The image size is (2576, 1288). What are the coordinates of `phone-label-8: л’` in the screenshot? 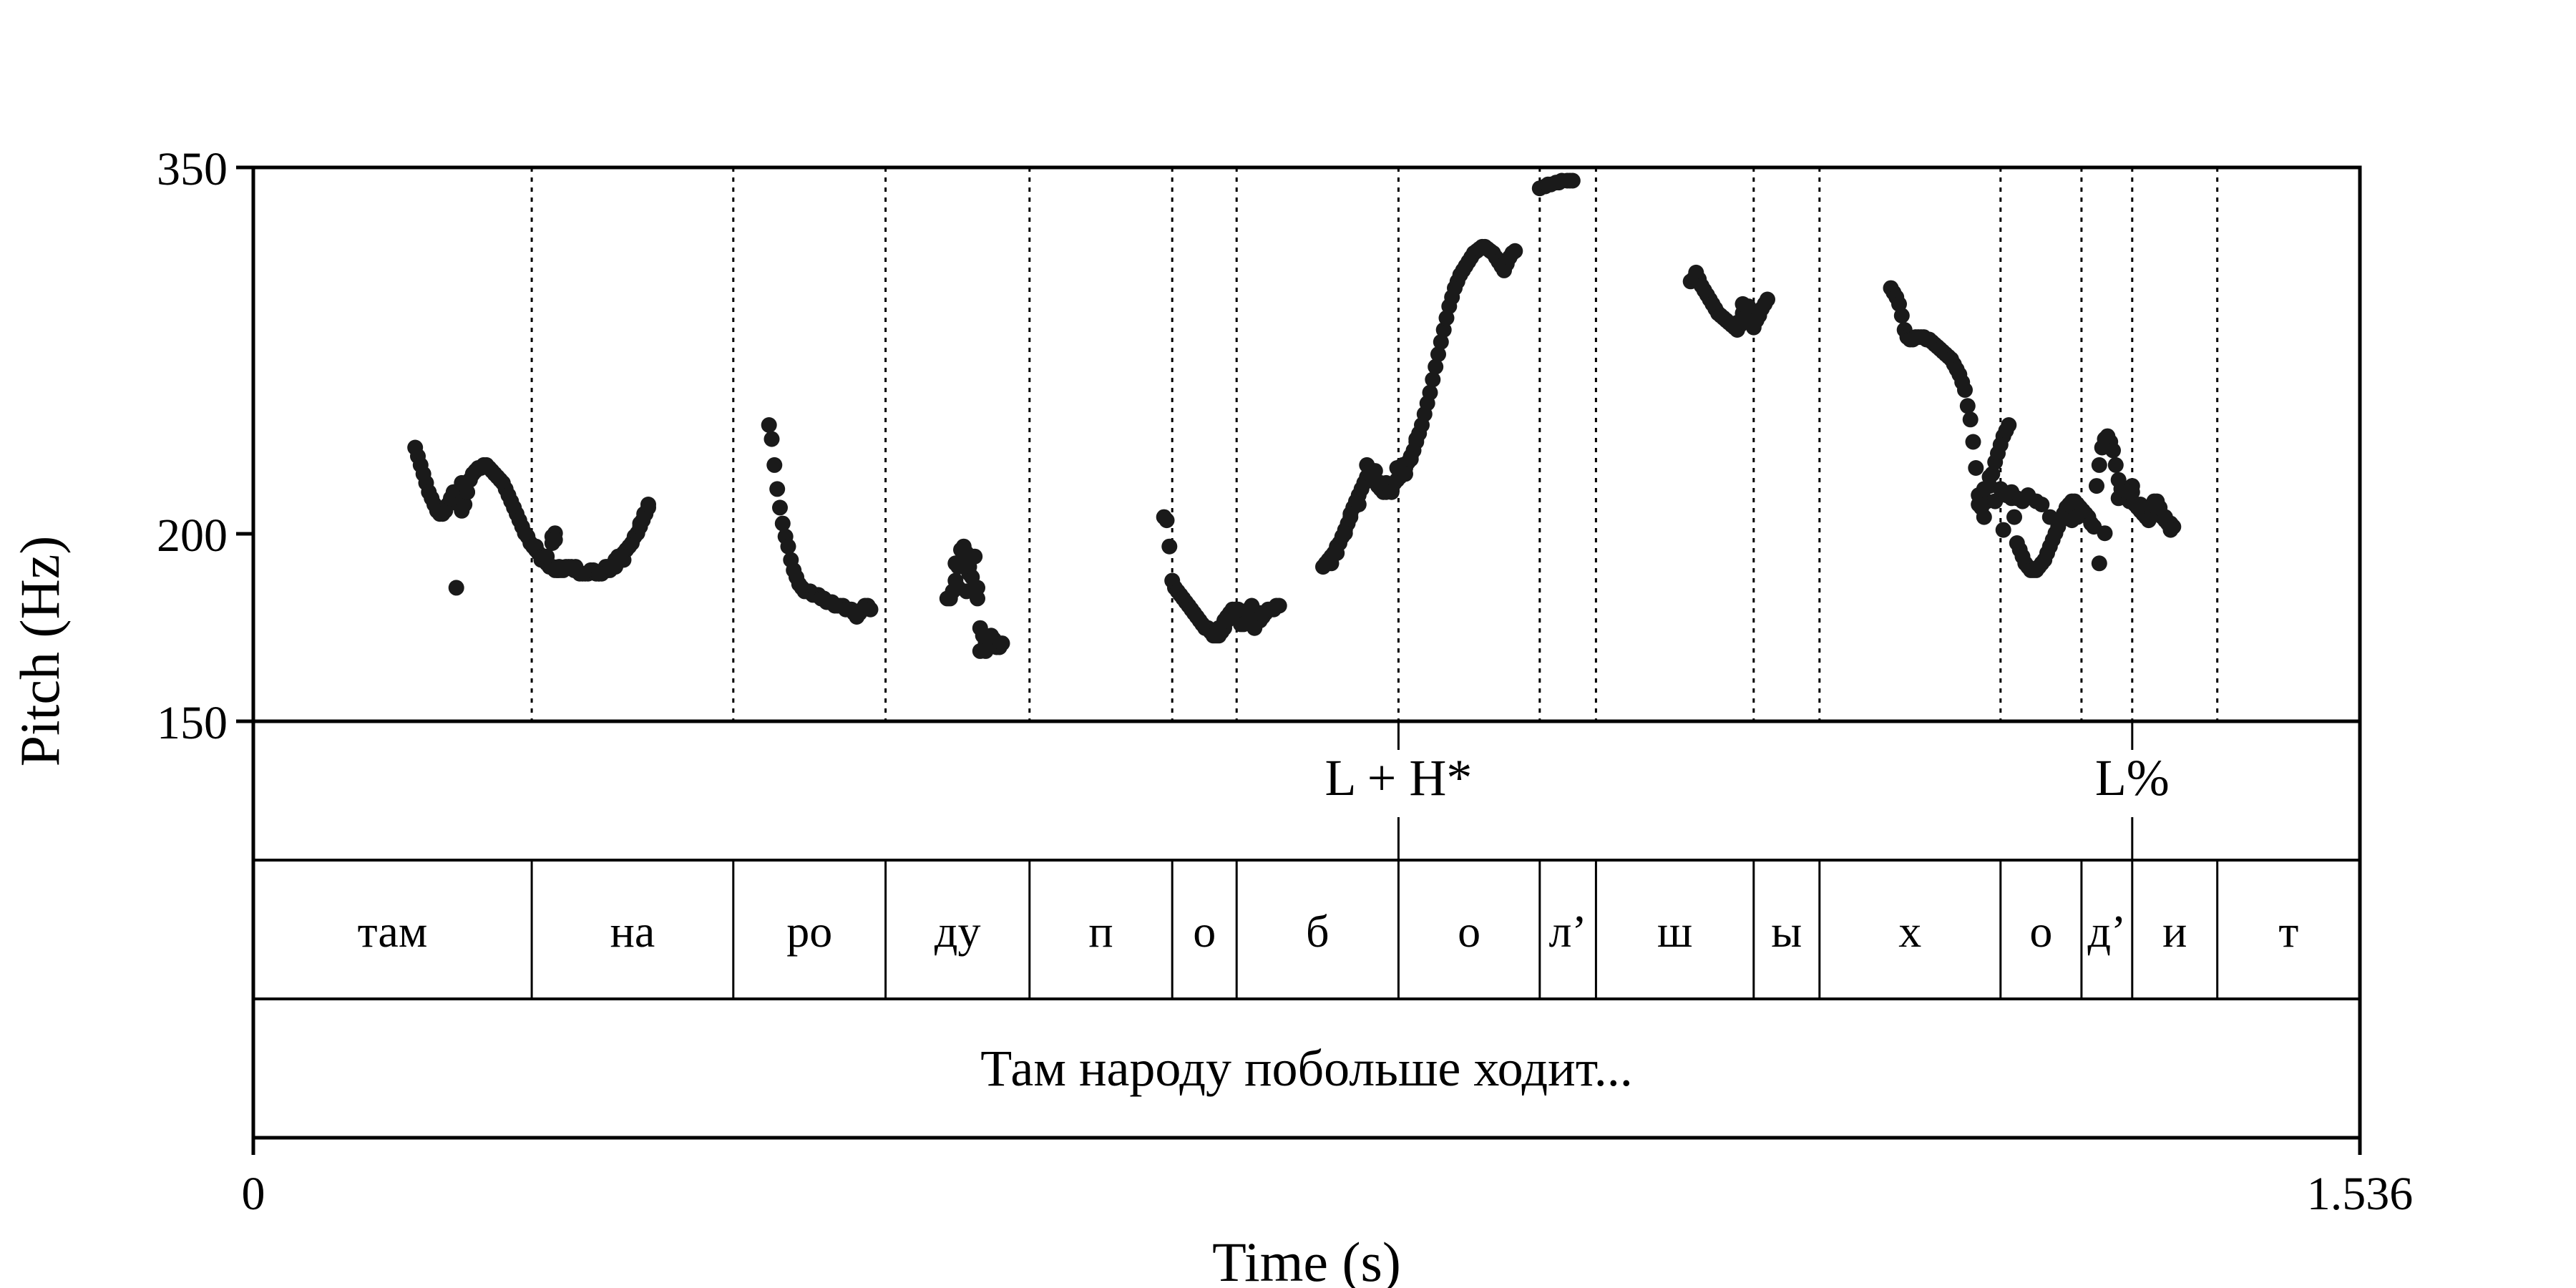 It's located at (1567, 931).